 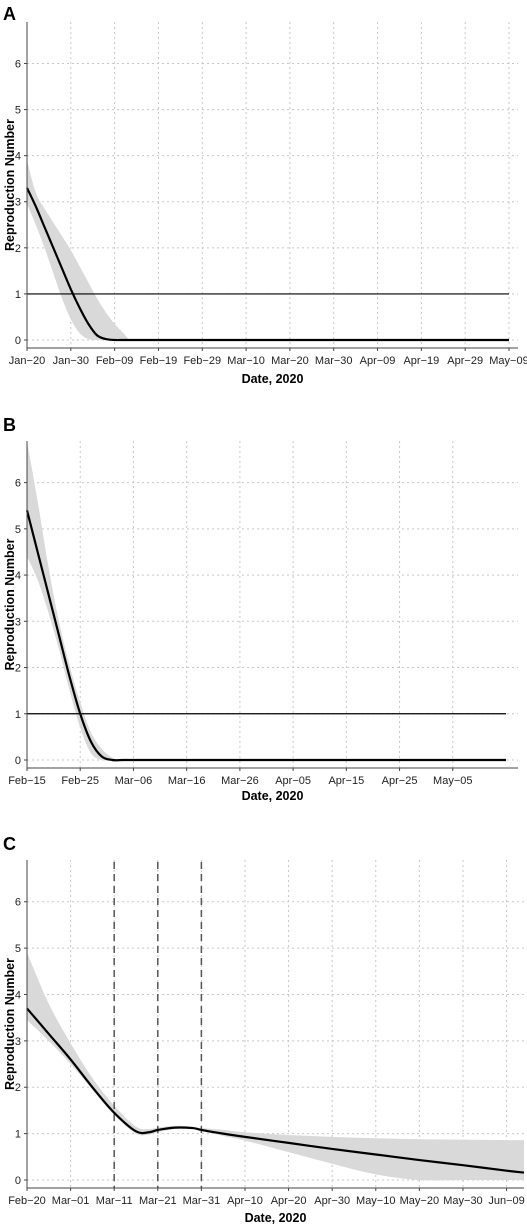 I want to click on x-tick-label: Apr−30, so click(x=332, y=1201).